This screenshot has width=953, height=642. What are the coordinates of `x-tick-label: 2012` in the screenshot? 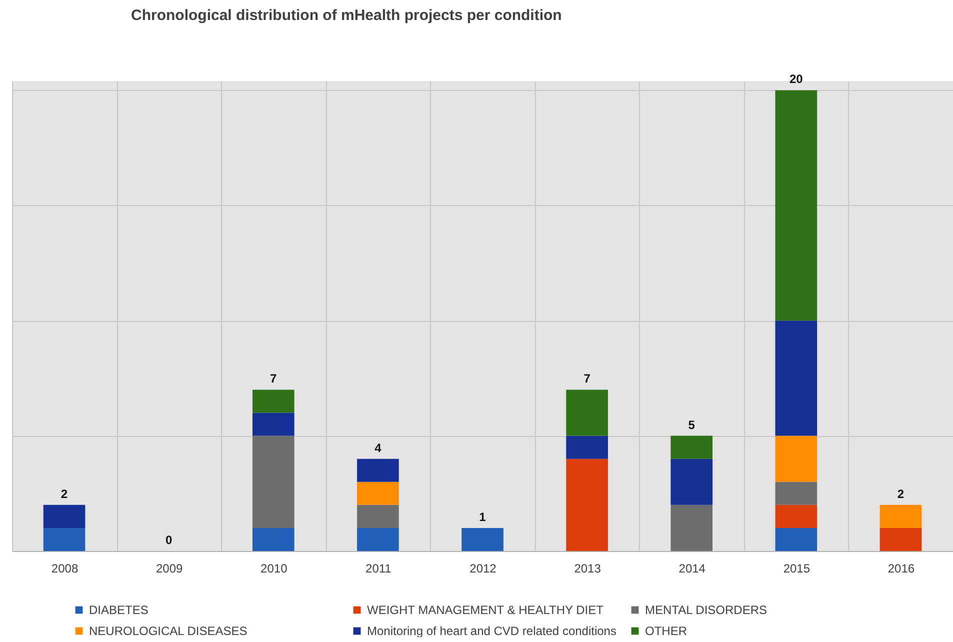 It's located at (483, 569).